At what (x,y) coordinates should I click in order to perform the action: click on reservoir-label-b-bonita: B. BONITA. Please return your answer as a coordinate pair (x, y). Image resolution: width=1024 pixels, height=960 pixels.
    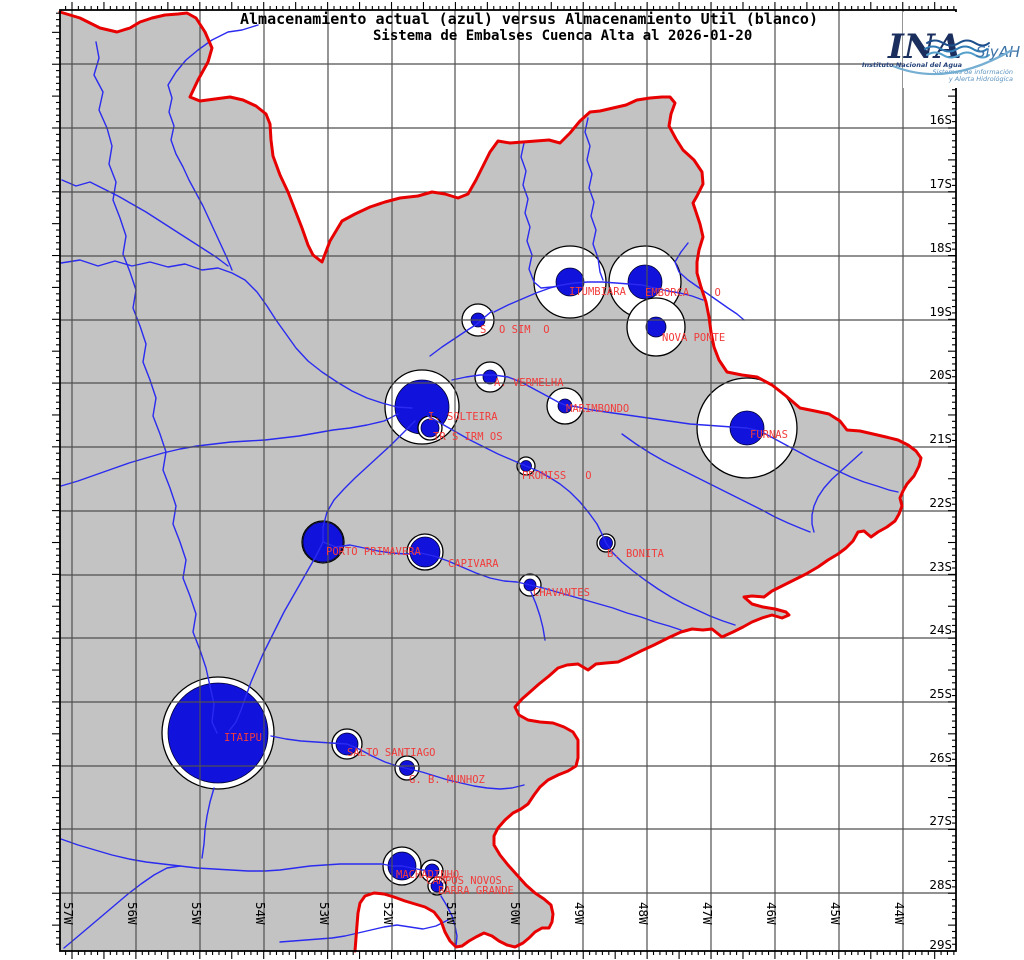
    Looking at the image, I should click on (636, 554).